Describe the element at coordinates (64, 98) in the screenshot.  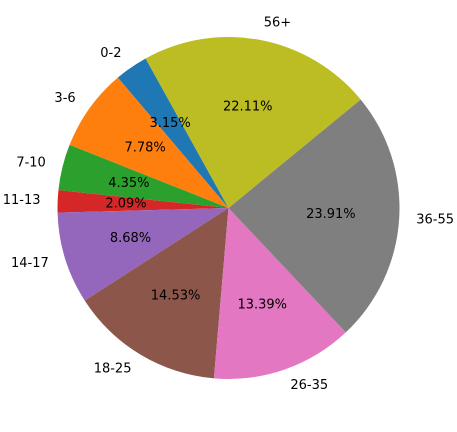
I see `category-label-3-6: 3-6` at that location.